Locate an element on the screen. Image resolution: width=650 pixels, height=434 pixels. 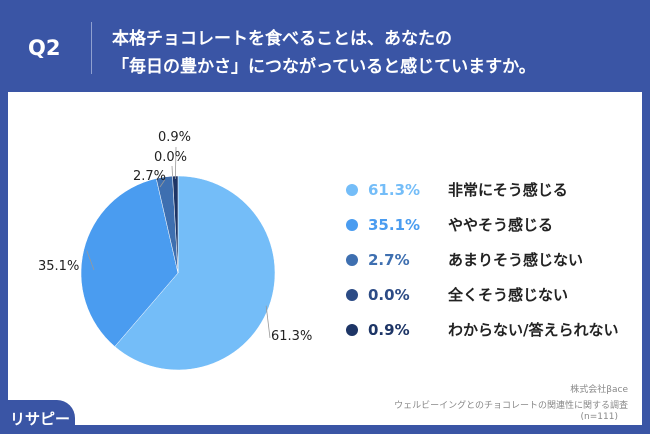
legend-label: 非常にそう感じる is located at coordinates (508, 190).